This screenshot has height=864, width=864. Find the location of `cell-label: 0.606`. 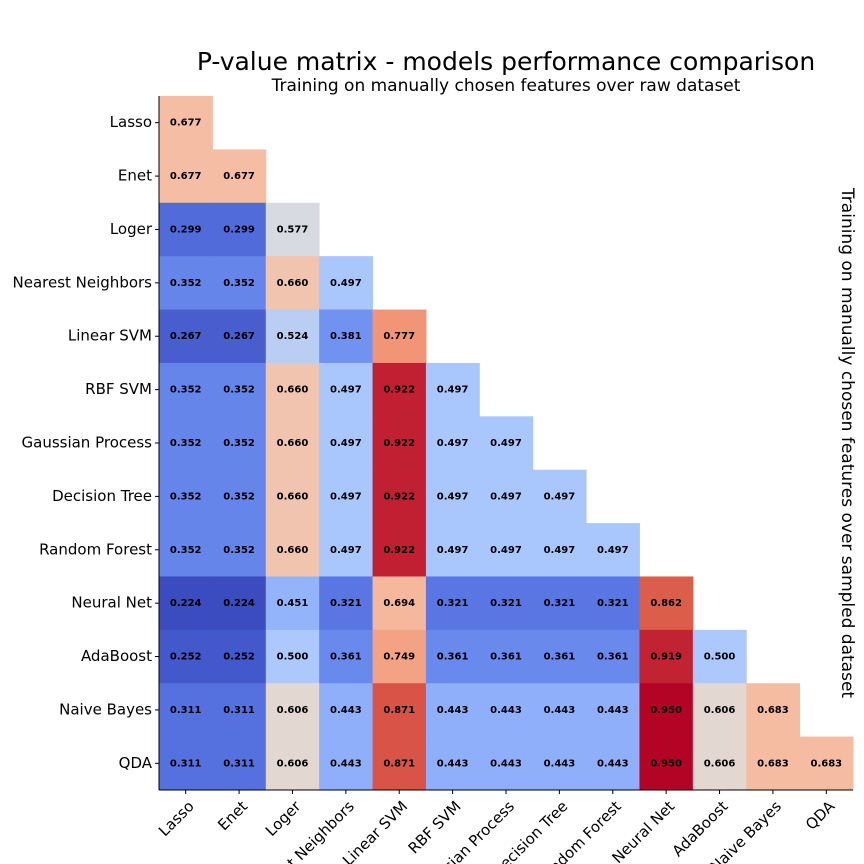

cell-label: 0.606 is located at coordinates (720, 763).